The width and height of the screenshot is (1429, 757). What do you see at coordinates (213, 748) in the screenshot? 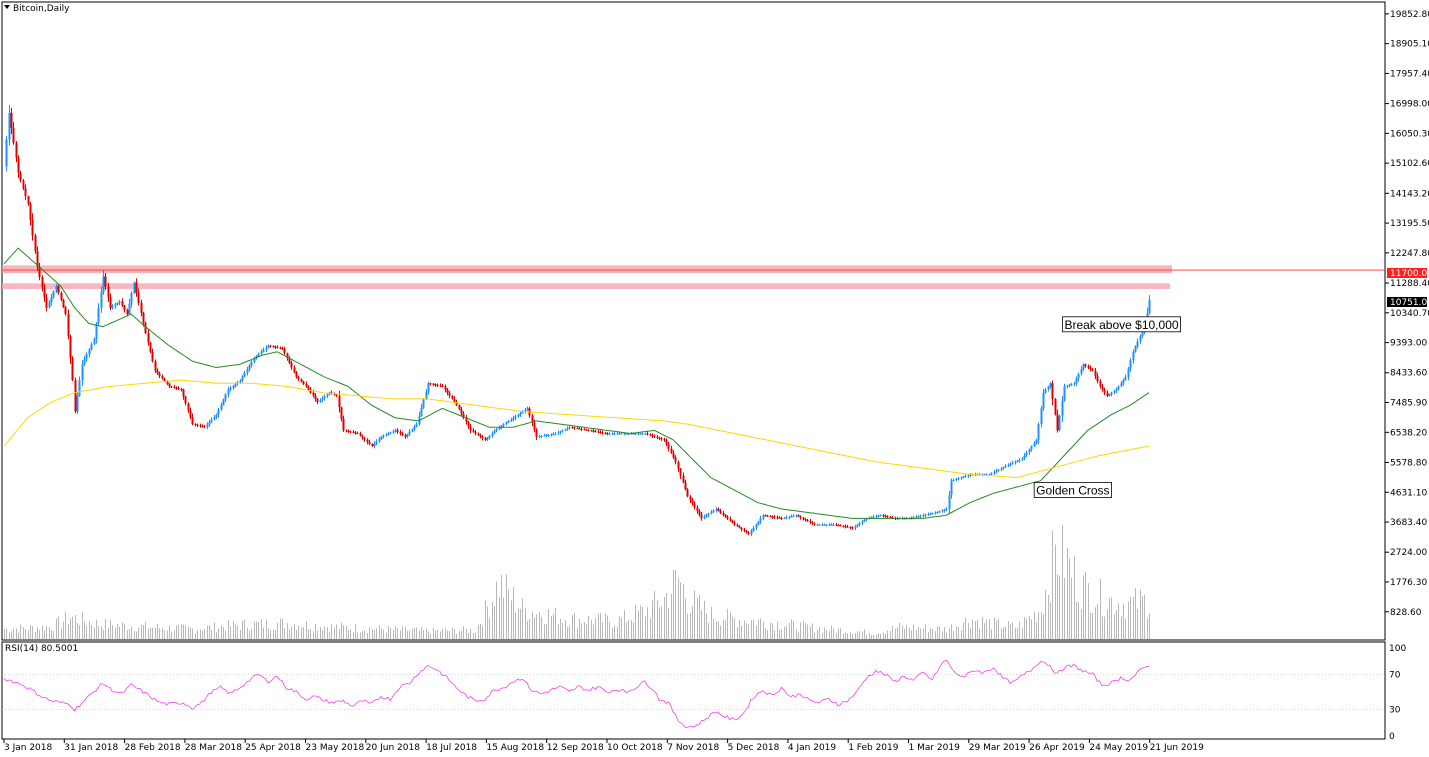
I see `time-tick-label: 28 Mar 2018` at bounding box center [213, 748].